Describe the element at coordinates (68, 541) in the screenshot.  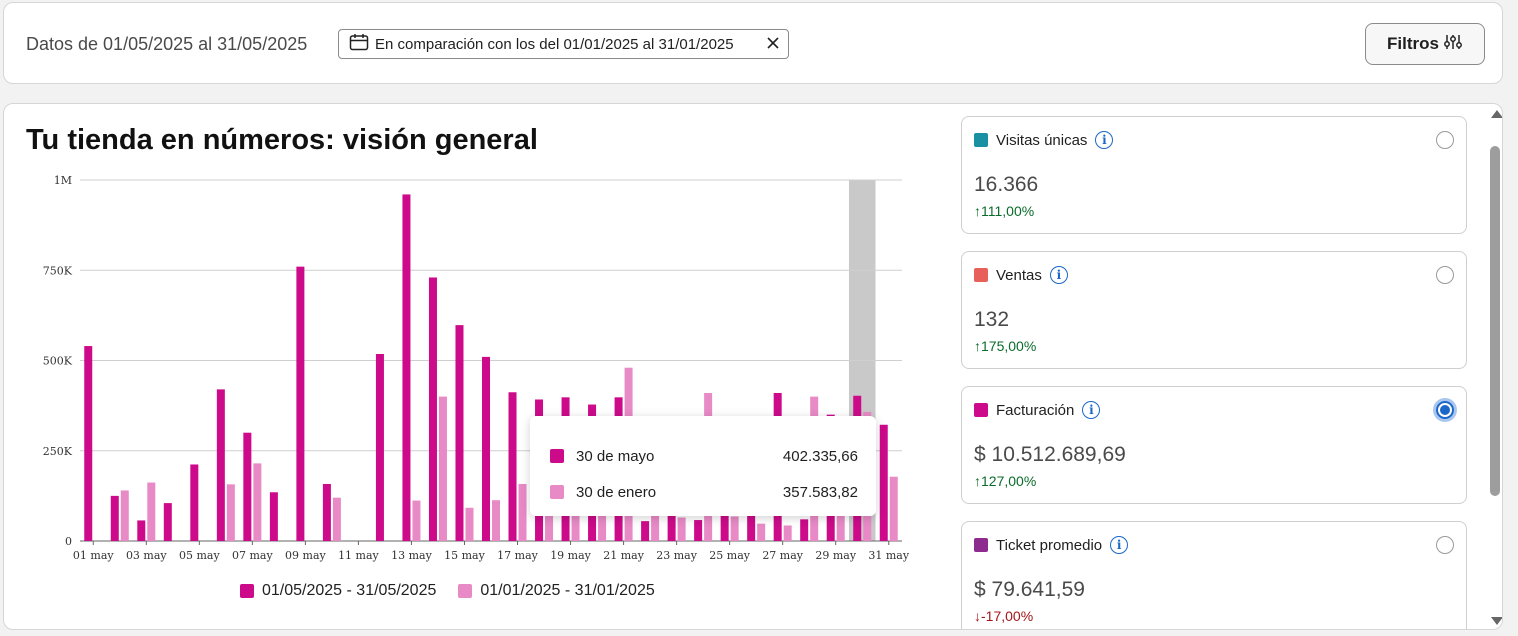
I see `y-tick-label: 0` at that location.